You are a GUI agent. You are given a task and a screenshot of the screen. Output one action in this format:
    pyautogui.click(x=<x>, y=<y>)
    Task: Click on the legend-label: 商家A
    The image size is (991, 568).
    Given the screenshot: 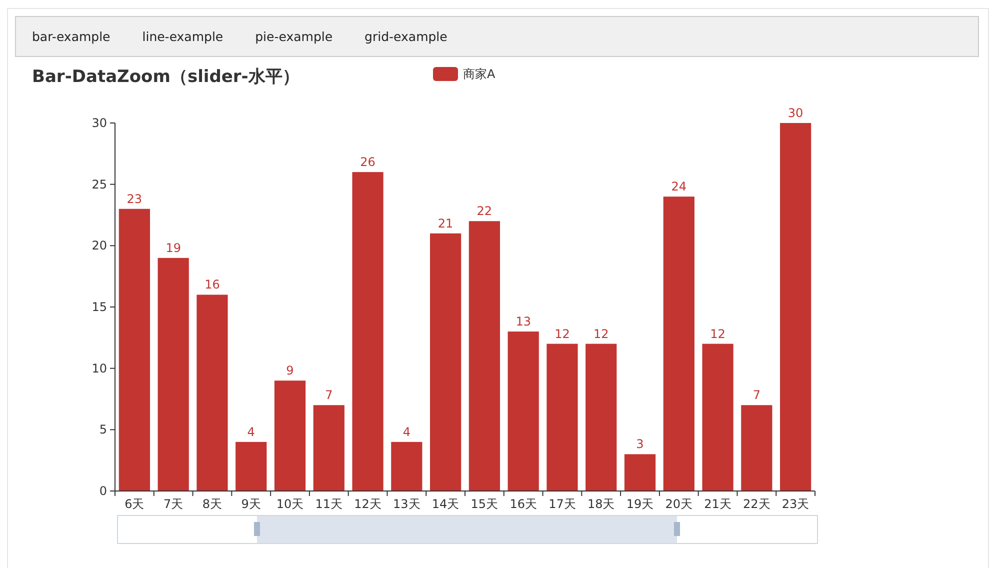 What is the action you would take?
    pyautogui.click(x=479, y=74)
    